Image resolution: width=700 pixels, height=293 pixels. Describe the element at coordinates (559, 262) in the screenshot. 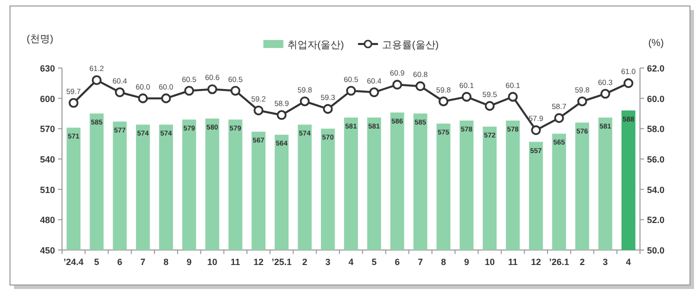

I see `x-tick-label: ’26.1` at that location.